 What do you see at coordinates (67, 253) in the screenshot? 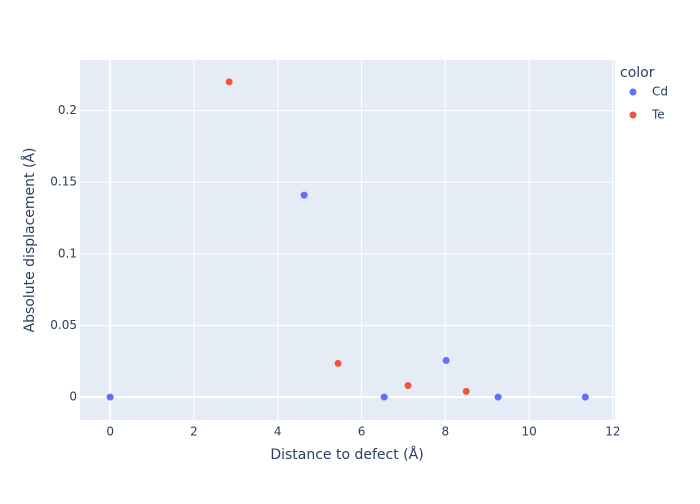
I see `y-tick-label: 0.1` at bounding box center [67, 253].